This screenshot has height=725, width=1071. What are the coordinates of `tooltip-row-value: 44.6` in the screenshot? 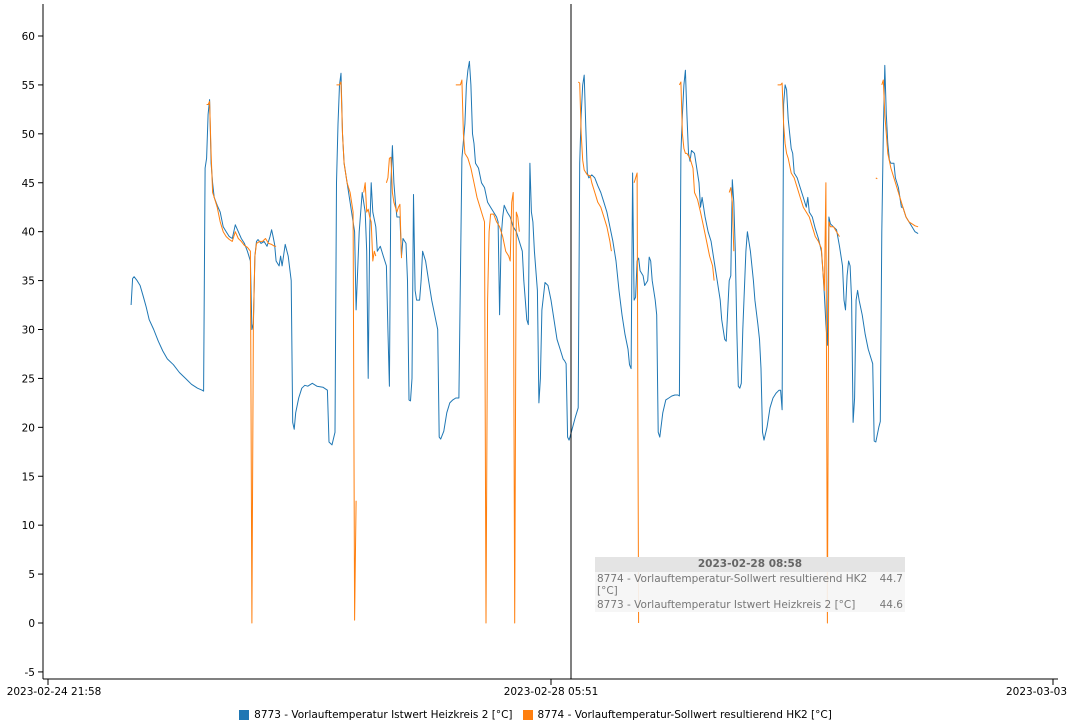 It's located at (891, 605).